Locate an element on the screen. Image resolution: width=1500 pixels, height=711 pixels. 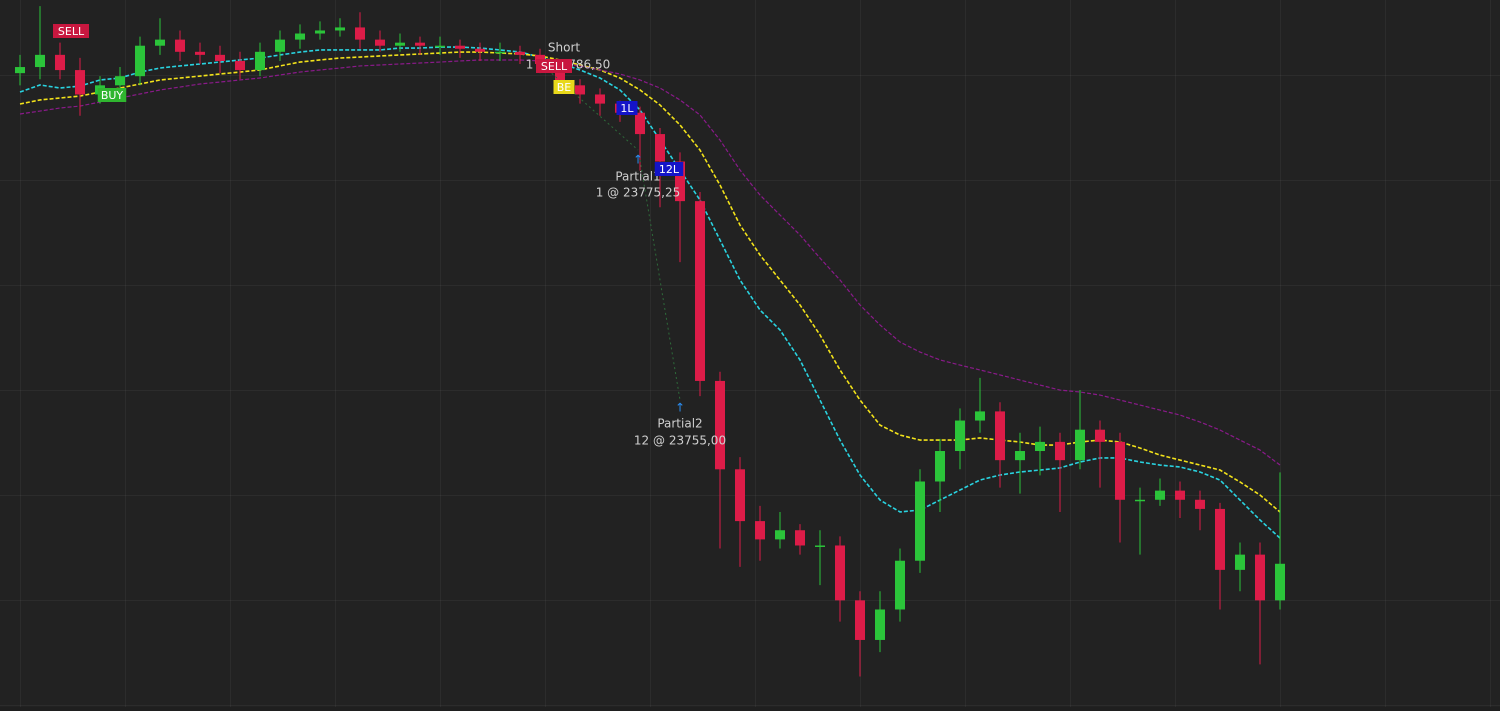
annotation-text: Partial2 is located at coordinates (679, 424).